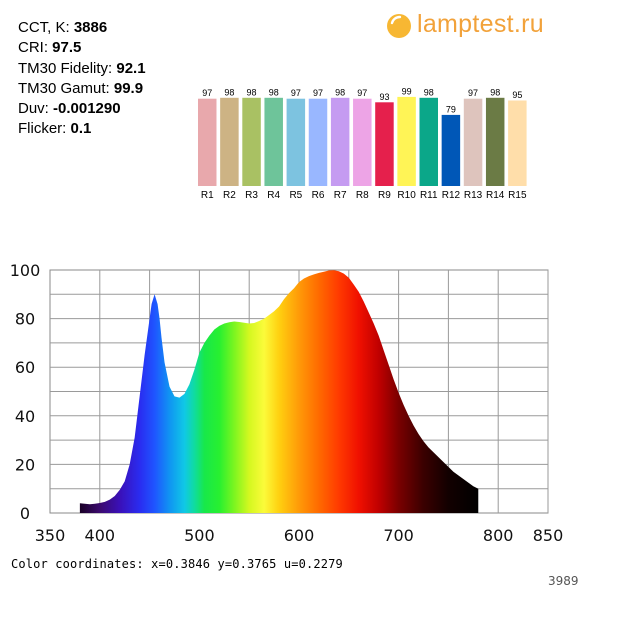  What do you see at coordinates (384, 144) in the screenshot?
I see `cri-bar-r9` at bounding box center [384, 144].